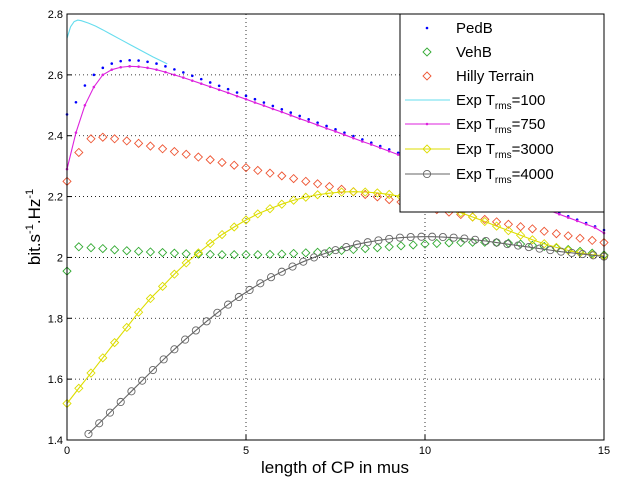 The width and height of the screenshot is (635, 482). I want to click on y-tick-label: 2.8, so click(55, 15).